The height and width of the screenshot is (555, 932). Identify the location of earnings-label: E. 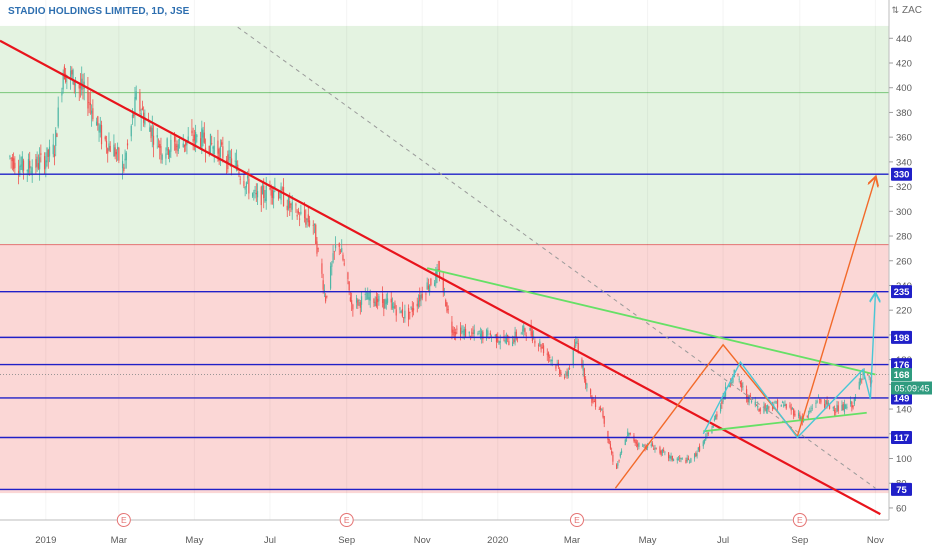
(577, 520).